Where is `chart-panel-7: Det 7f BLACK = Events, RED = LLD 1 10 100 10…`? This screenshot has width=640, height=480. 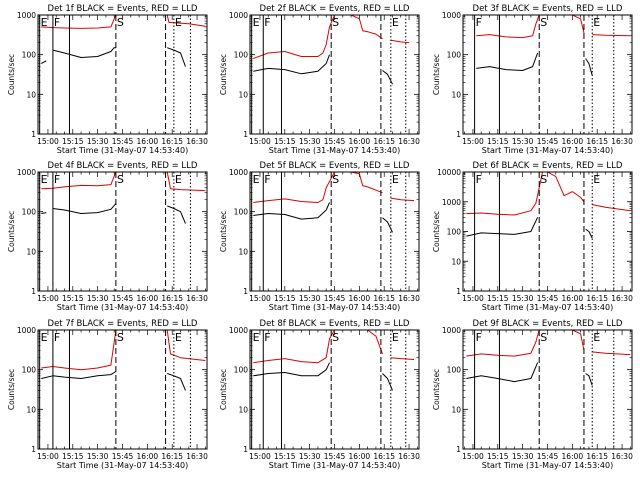
chart-panel-7: Det 7f BLACK = Events, RED = LLD 1 10 100 10… is located at coordinates (107, 394).